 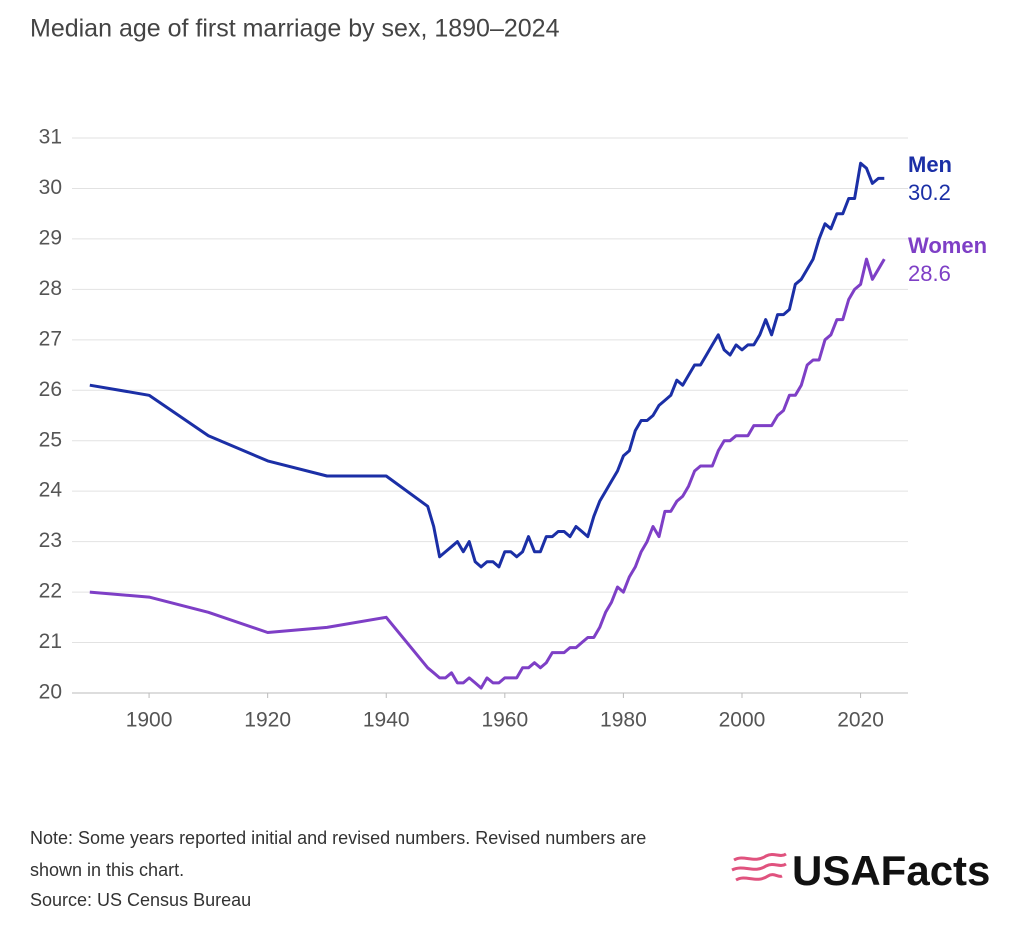 I want to click on x-tick-label: 1900, so click(x=149, y=720).